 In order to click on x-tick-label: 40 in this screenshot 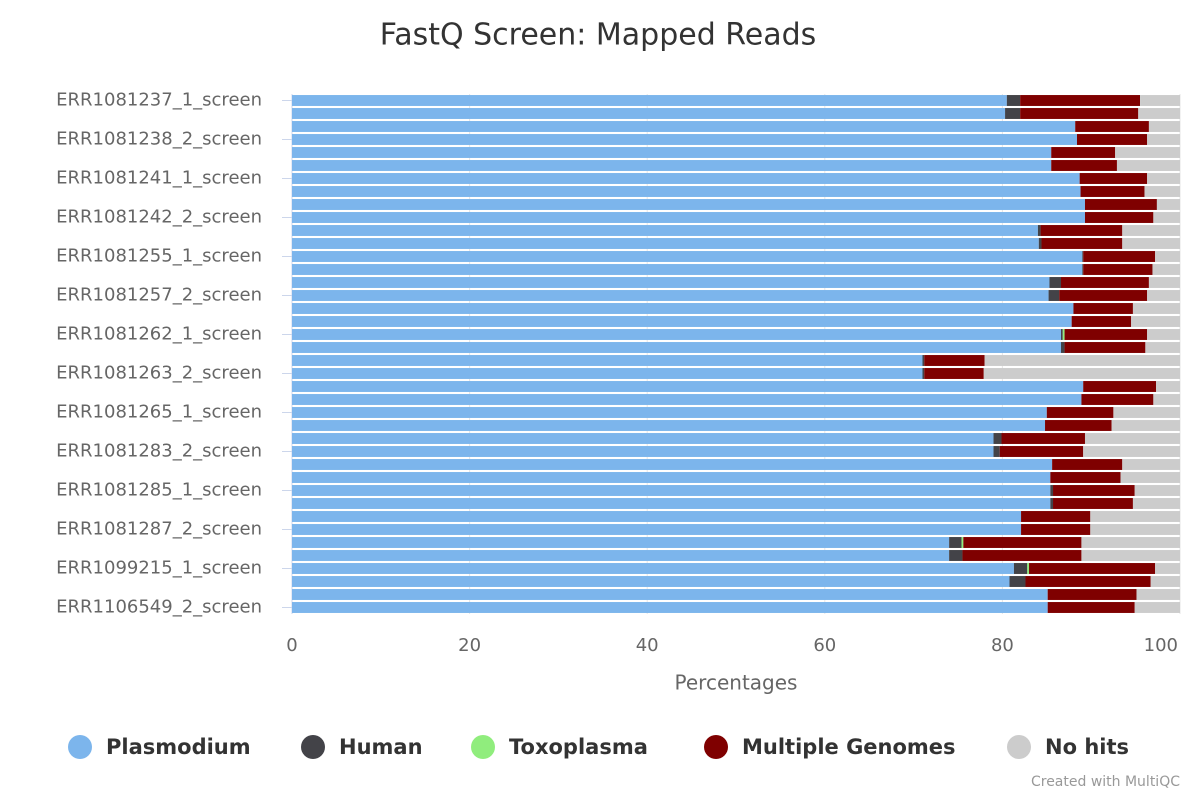, I will do `click(647, 645)`.